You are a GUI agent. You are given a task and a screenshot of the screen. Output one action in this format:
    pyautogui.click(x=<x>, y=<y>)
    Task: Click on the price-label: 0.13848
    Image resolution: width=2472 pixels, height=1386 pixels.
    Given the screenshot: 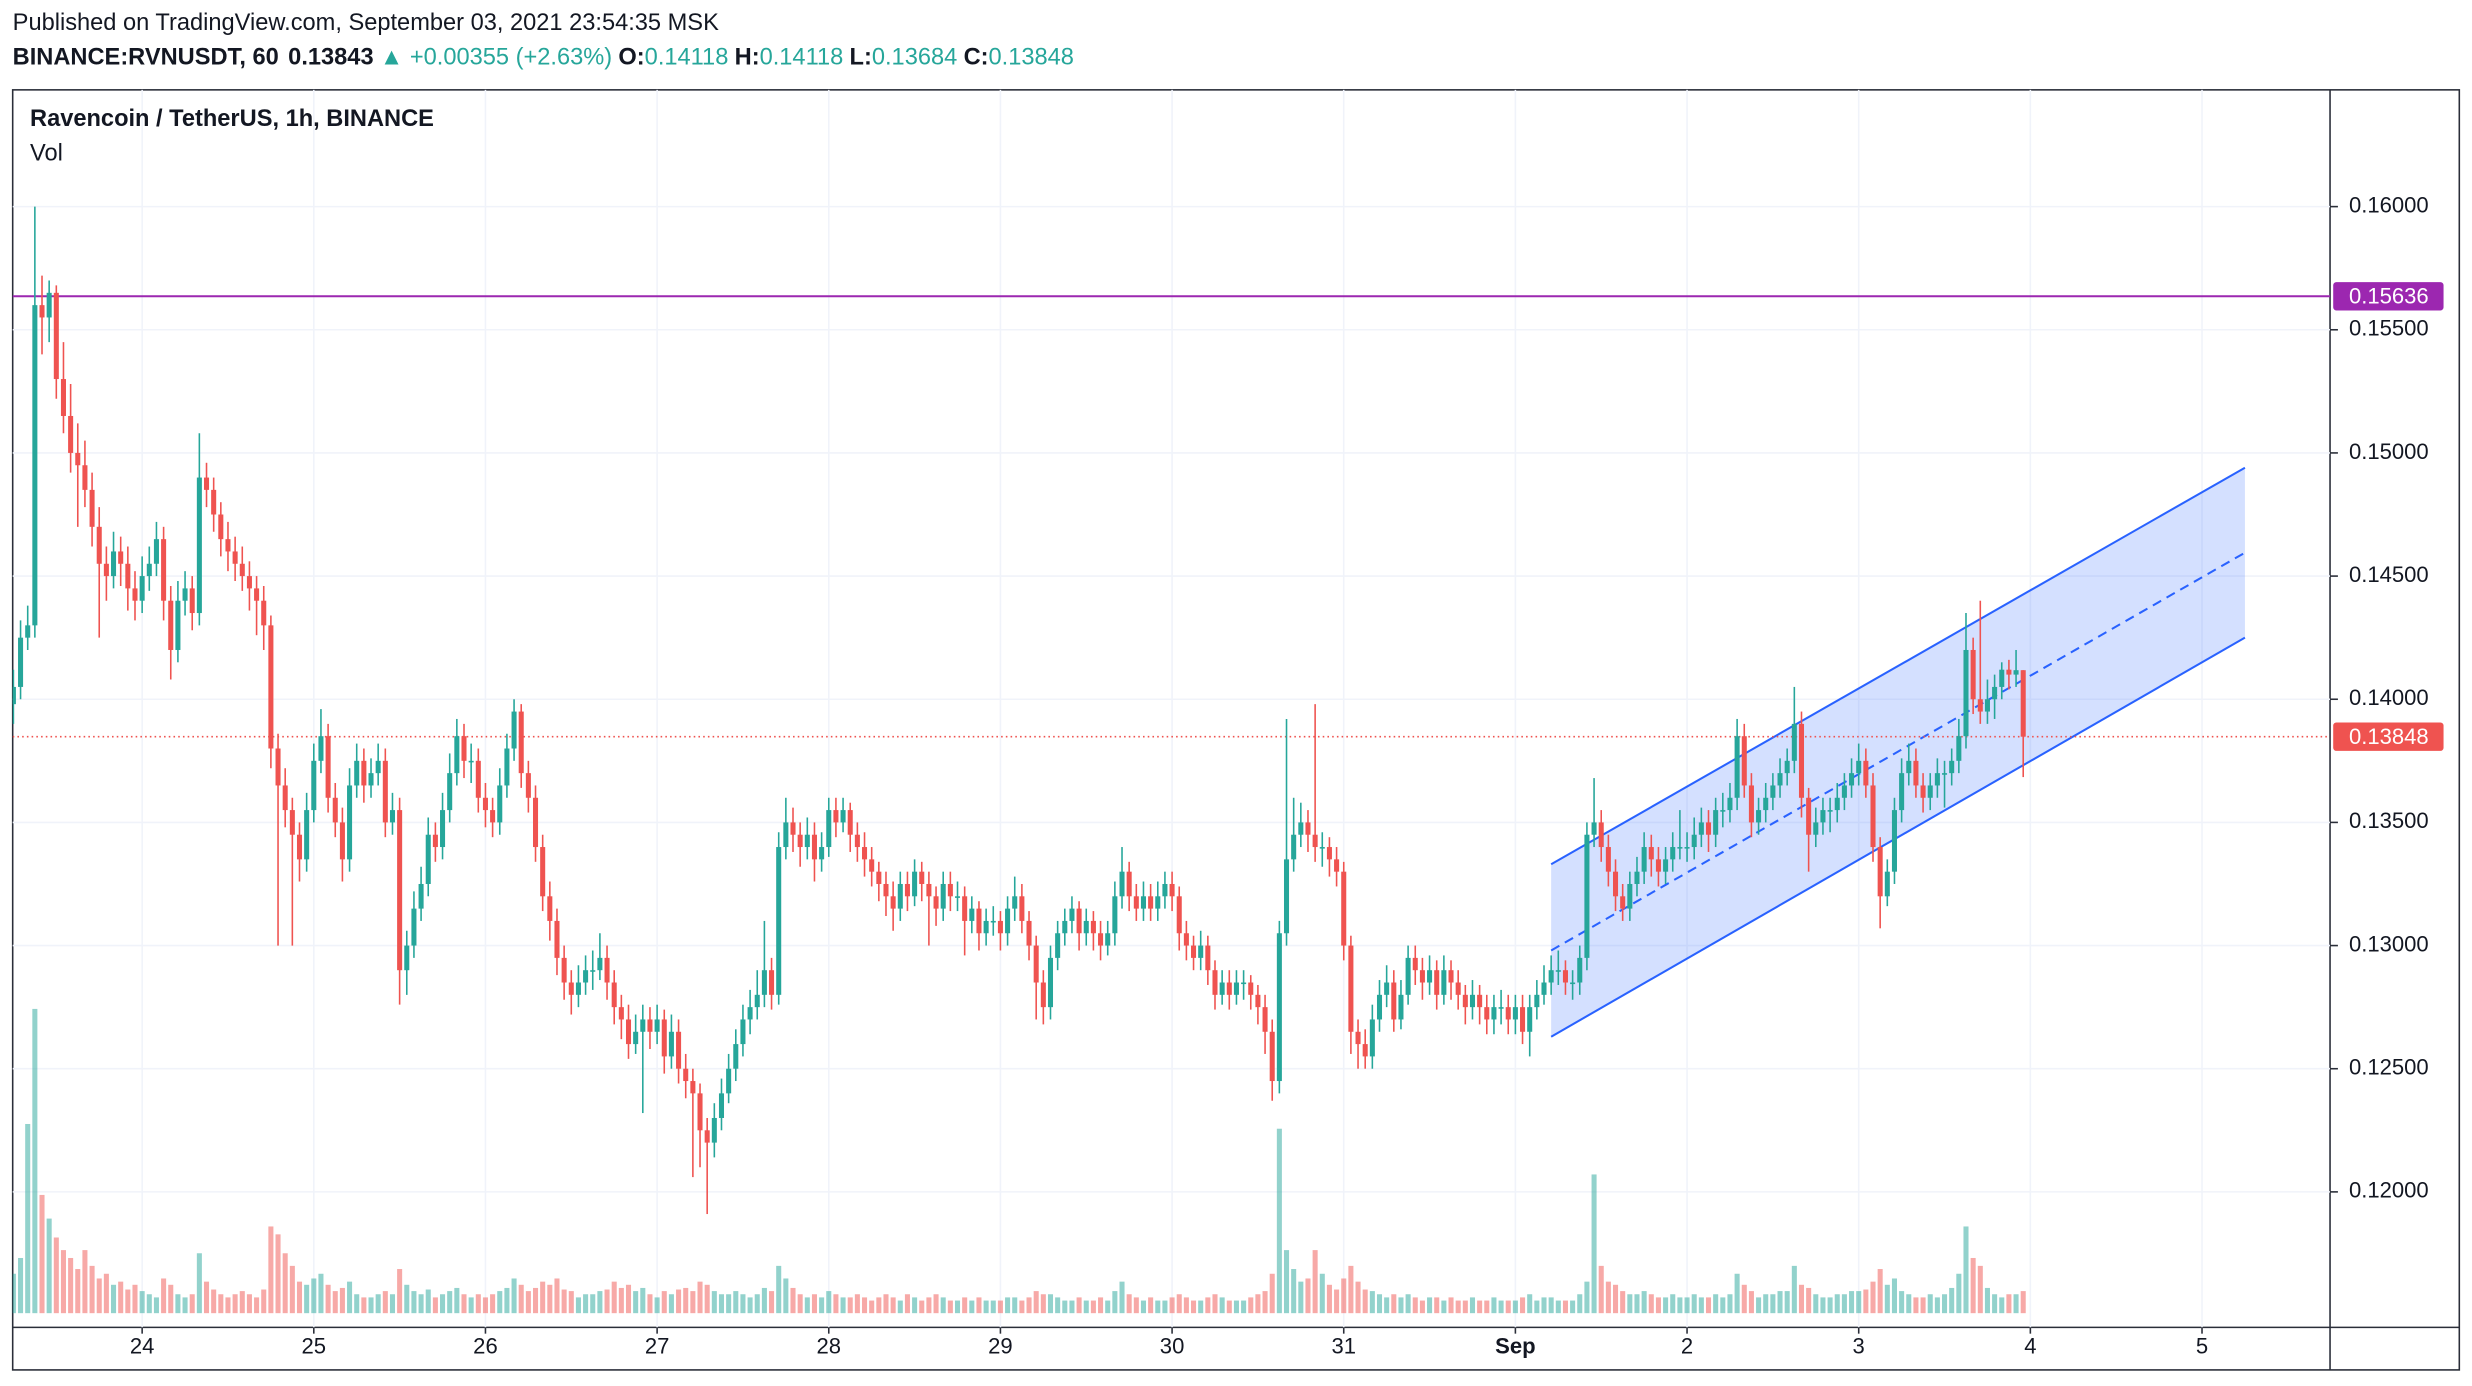 What is the action you would take?
    pyautogui.click(x=2389, y=736)
    